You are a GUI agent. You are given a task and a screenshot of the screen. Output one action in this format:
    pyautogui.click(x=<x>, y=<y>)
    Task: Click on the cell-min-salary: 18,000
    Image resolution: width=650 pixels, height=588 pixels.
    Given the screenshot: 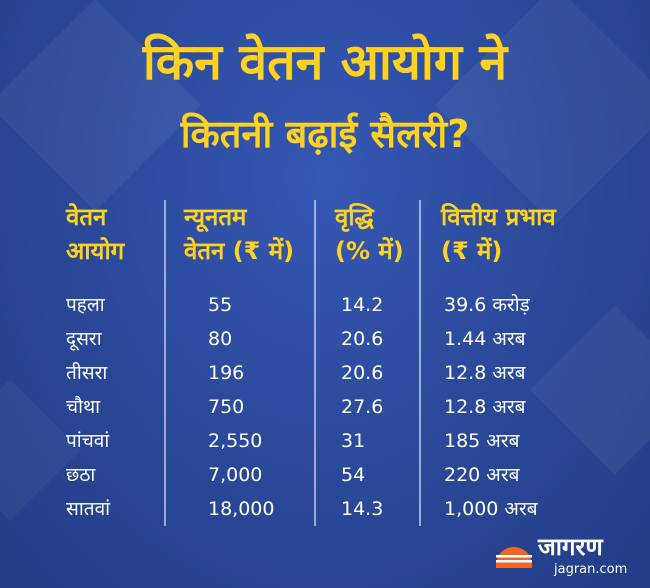 What is the action you would take?
    pyautogui.click(x=241, y=509)
    